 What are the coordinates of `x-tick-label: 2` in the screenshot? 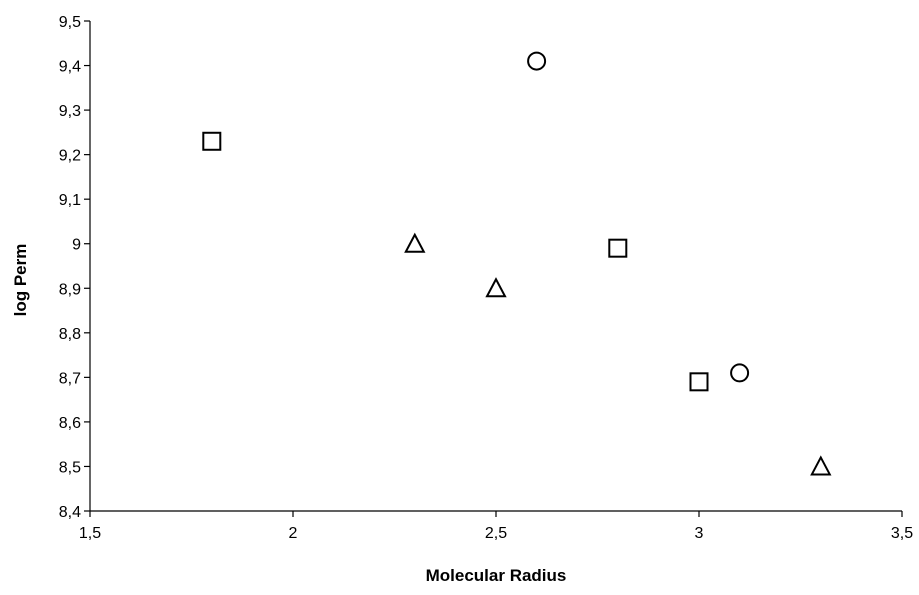 It's located at (293, 533).